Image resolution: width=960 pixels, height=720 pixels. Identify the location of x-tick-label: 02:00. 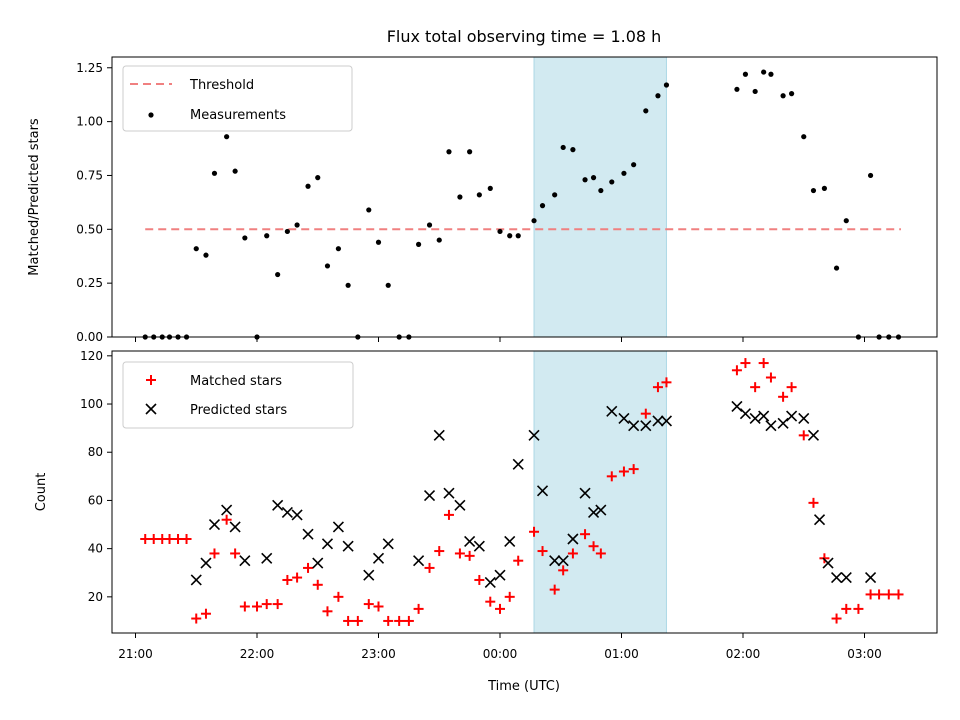
(743, 654).